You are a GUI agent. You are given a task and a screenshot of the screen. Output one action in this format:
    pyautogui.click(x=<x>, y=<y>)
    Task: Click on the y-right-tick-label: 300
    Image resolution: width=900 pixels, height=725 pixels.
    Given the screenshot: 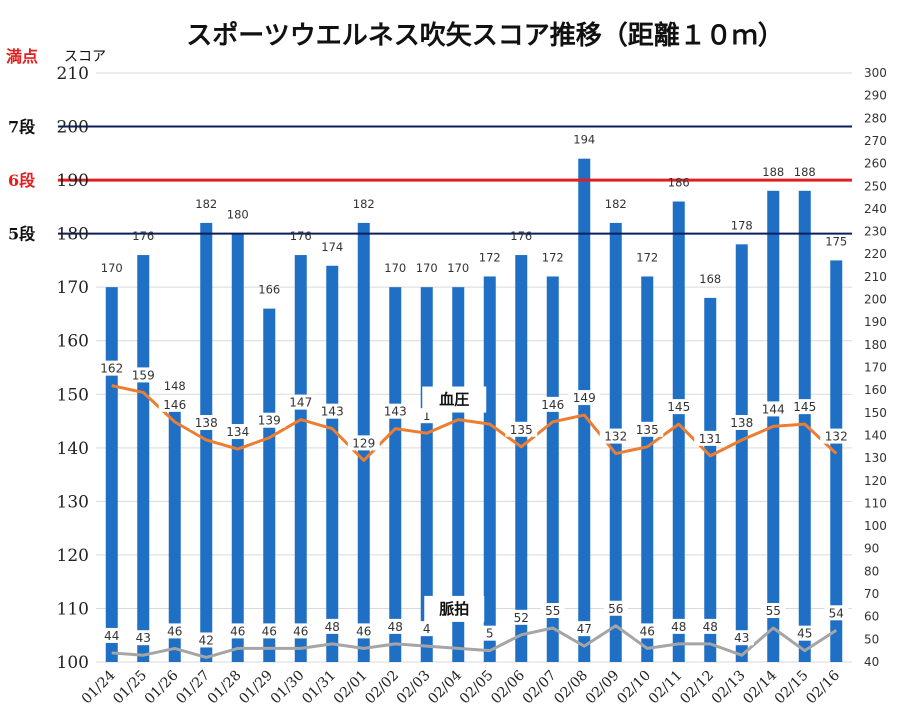 What is the action you would take?
    pyautogui.click(x=875, y=73)
    